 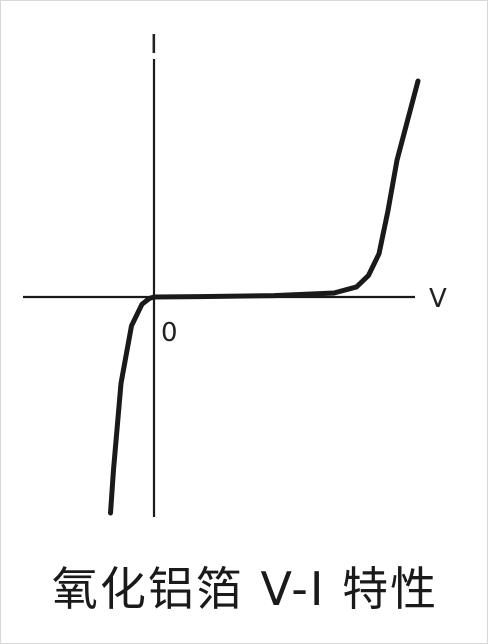 I want to click on chart-title: 氧化铝箔 V-I 特性, so click(x=245, y=589).